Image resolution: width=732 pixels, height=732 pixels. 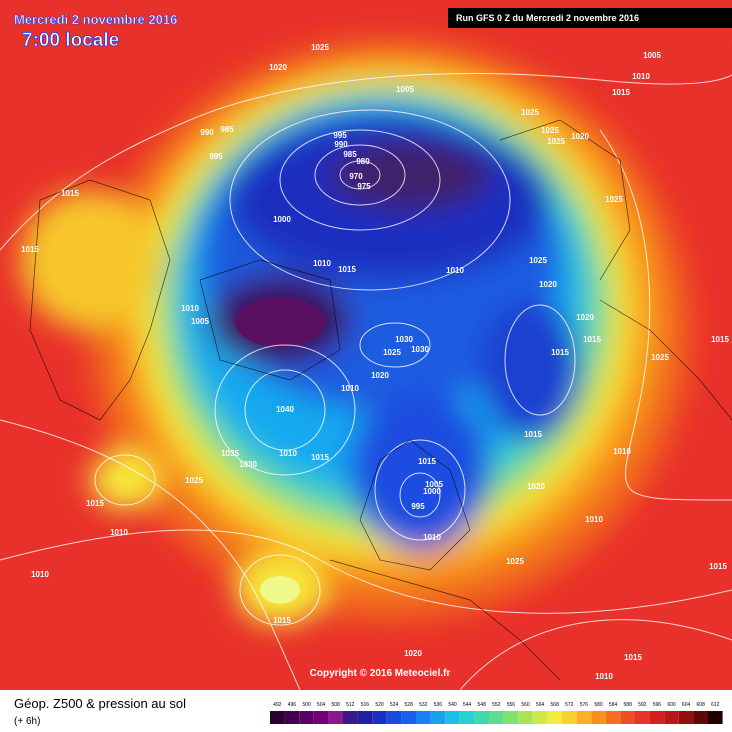 What do you see at coordinates (356, 176) in the screenshot?
I see `isobar-label: 970` at bounding box center [356, 176].